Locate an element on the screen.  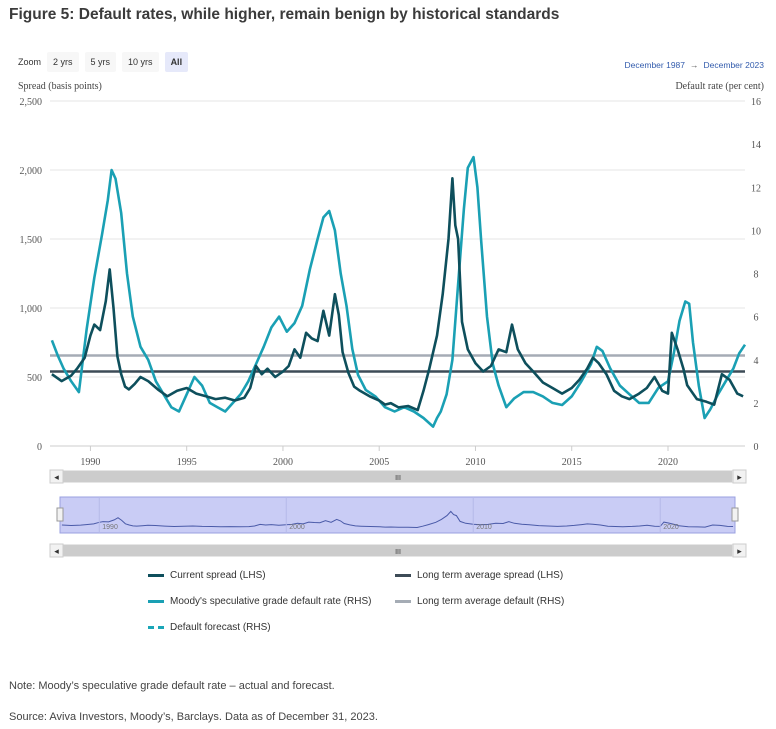
navigator-tick-label: 2010 is located at coordinates (484, 527).